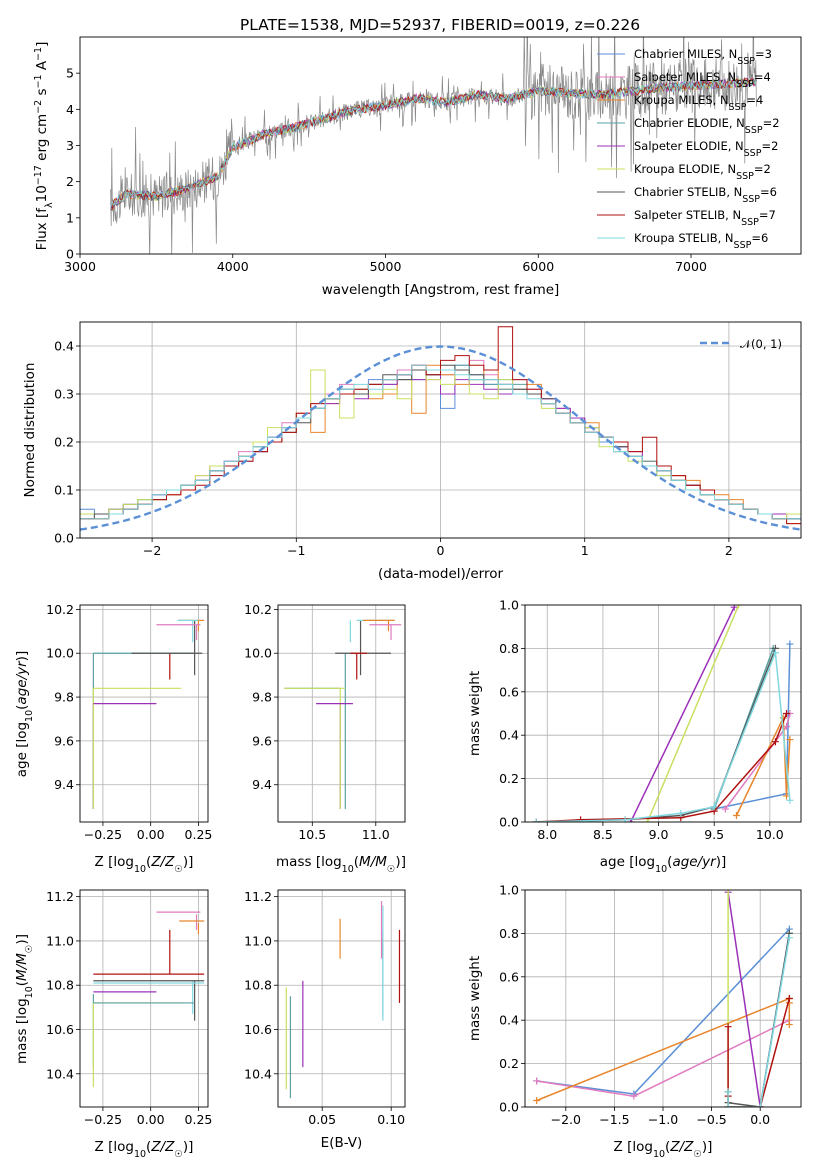  What do you see at coordinates (64, 394) in the screenshot?
I see `y-tick-label: 0.3` at bounding box center [64, 394].